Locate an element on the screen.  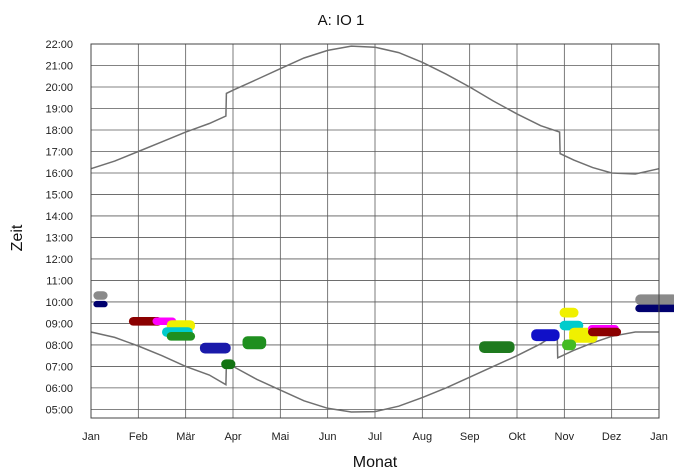
y-tick-label: 08:00 is located at coordinates (59, 346).